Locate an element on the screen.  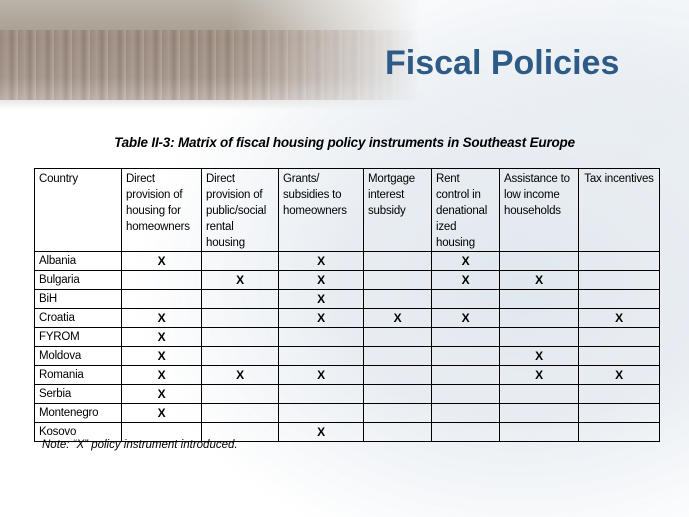
column-header: Rent control in denational ized housing is located at coordinates (465, 210).